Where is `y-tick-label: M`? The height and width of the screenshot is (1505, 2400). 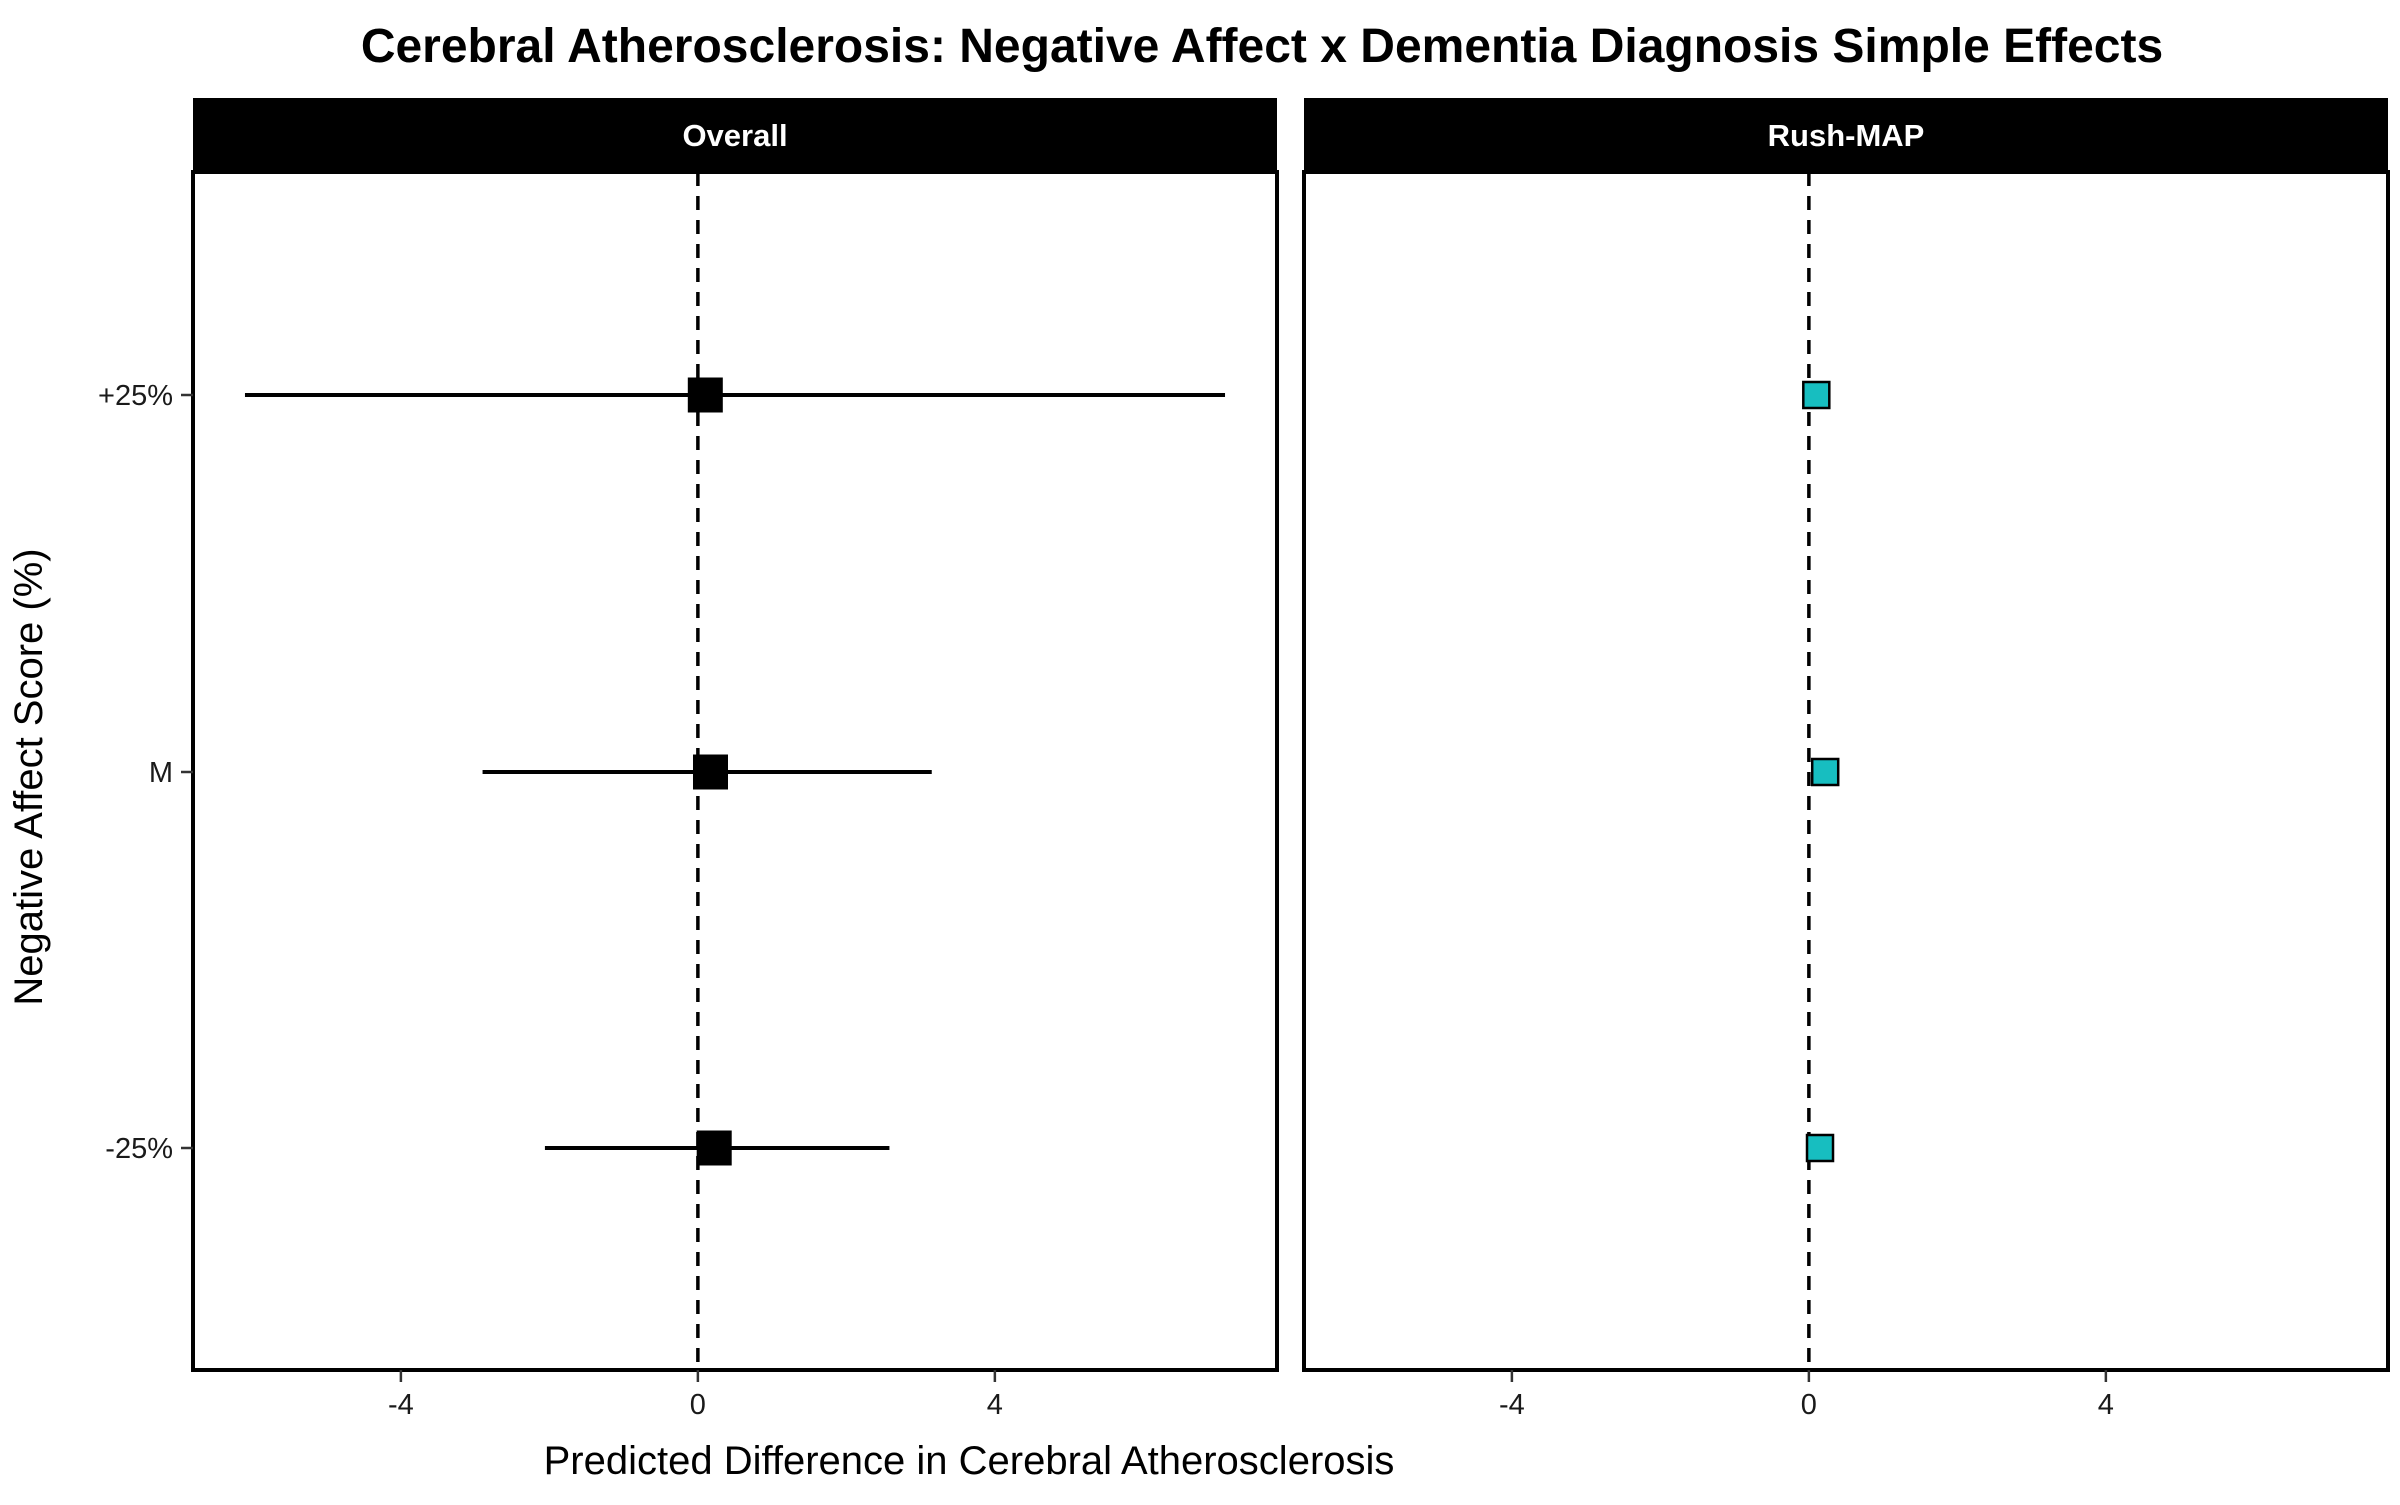
y-tick-label: M is located at coordinates (161, 773).